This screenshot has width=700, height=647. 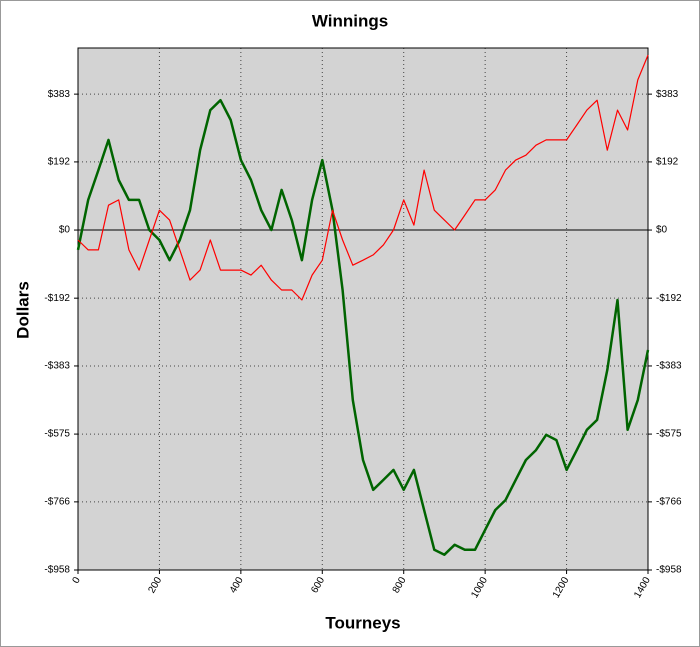 I want to click on y2-tick-label: -$766, so click(x=669, y=502).